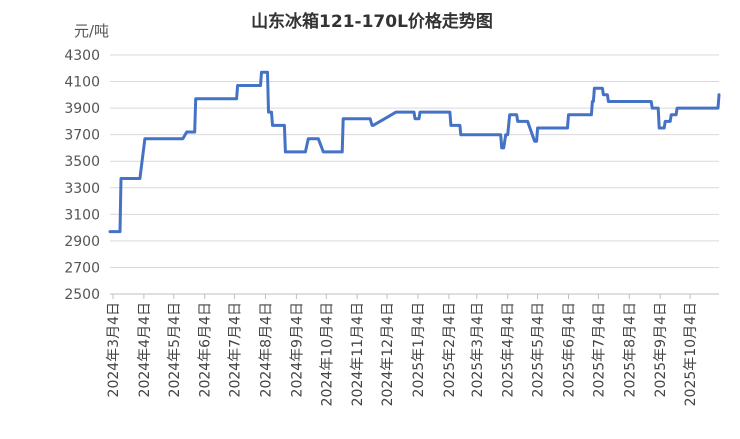  I want to click on x-tick-label: 2024年10月4日, so click(327, 354).